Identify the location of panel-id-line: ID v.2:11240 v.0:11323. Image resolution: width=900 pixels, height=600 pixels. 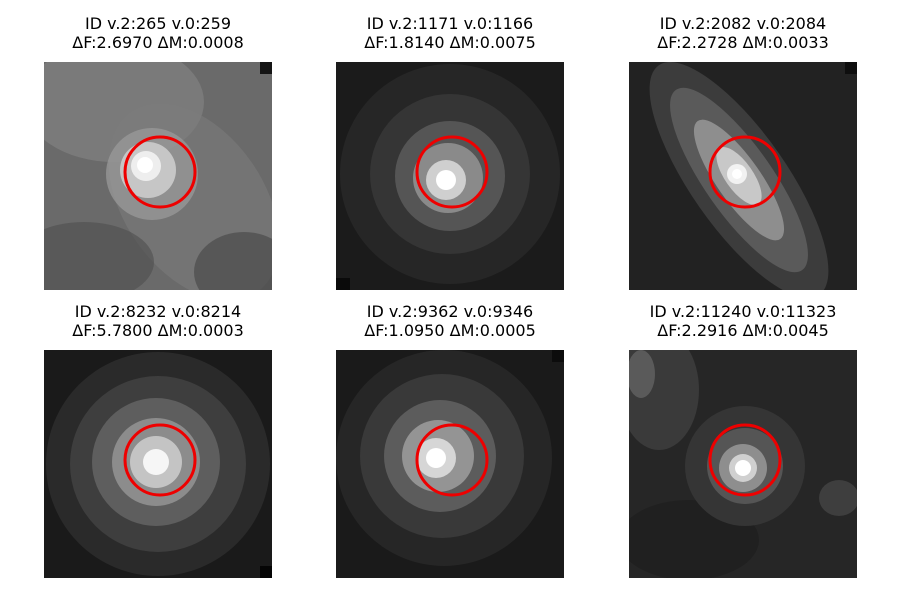
(743, 311).